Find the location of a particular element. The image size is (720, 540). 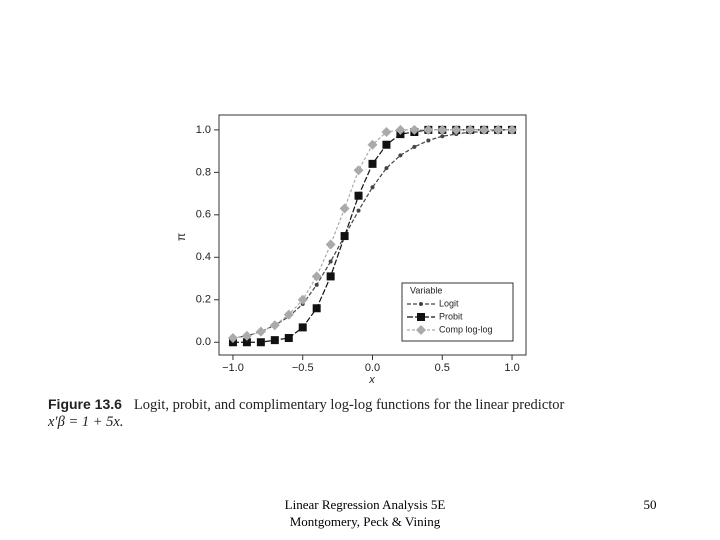

legend-title: Variable is located at coordinates (426, 290).